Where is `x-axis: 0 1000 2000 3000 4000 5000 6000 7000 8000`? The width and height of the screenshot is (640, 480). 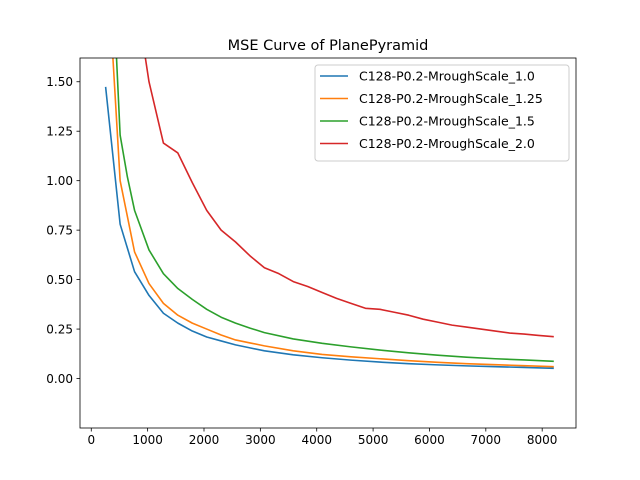
x-axis: 0 1000 2000 3000 4000 5000 6000 7000 8000 is located at coordinates (322, 437).